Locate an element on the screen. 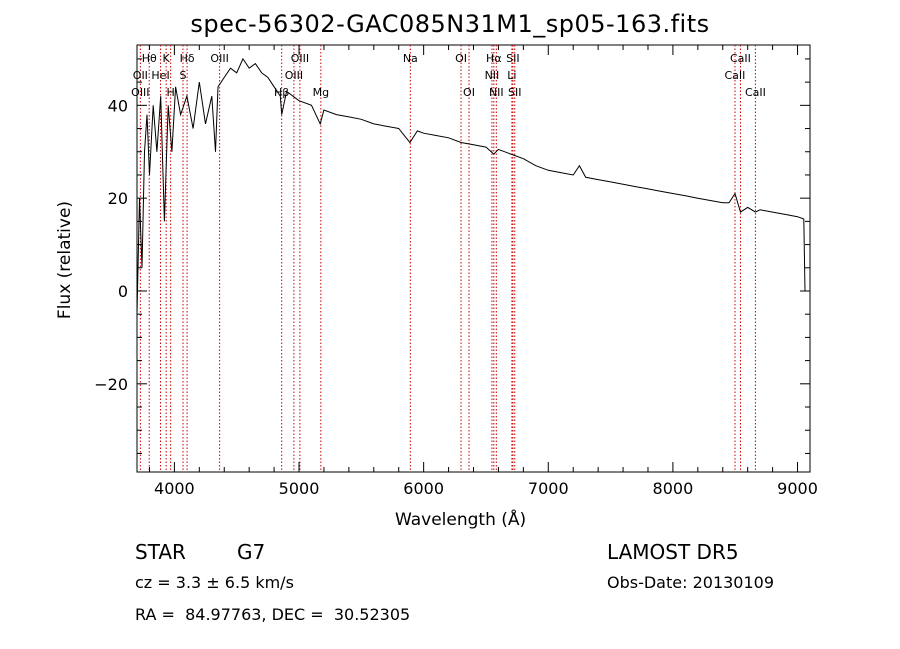 The width and height of the screenshot is (900, 649). marker-label: Li is located at coordinates (511, 75).